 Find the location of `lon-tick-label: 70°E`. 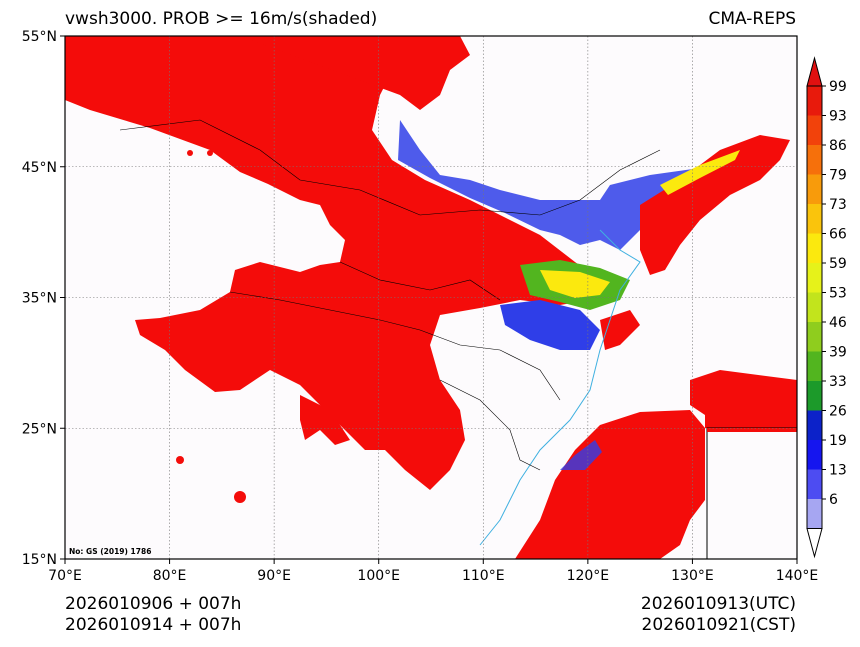

lon-tick-label: 70°E is located at coordinates (65, 576).